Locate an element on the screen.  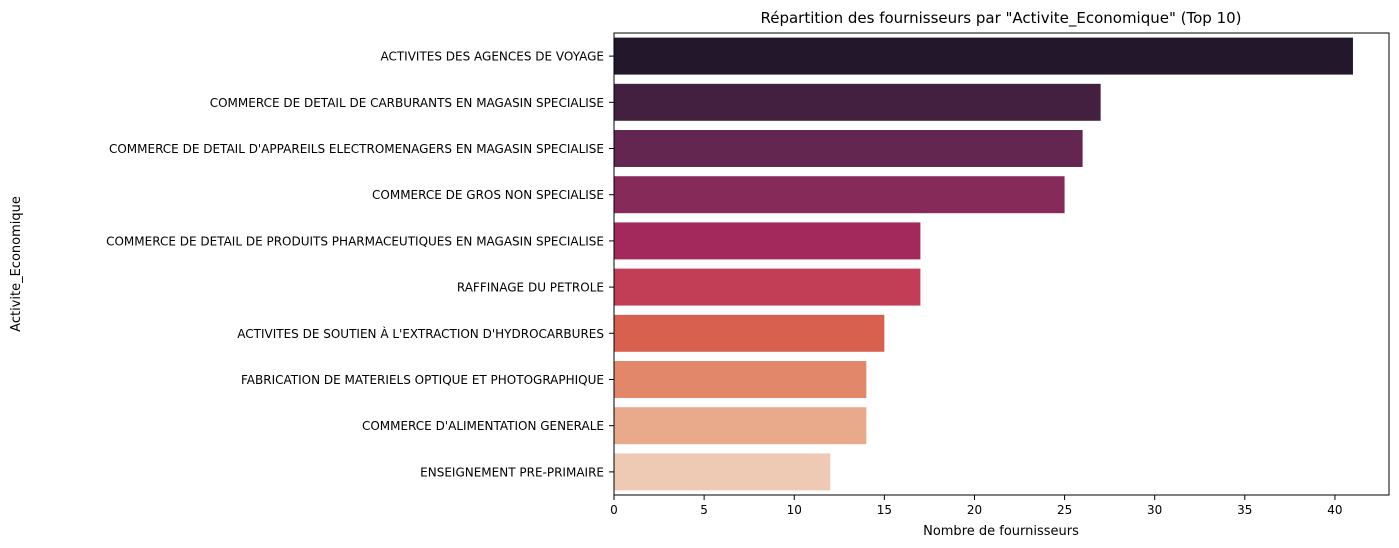
x-ticks: 0 5 10 15 20 25 30 35 40 is located at coordinates (976, 506).